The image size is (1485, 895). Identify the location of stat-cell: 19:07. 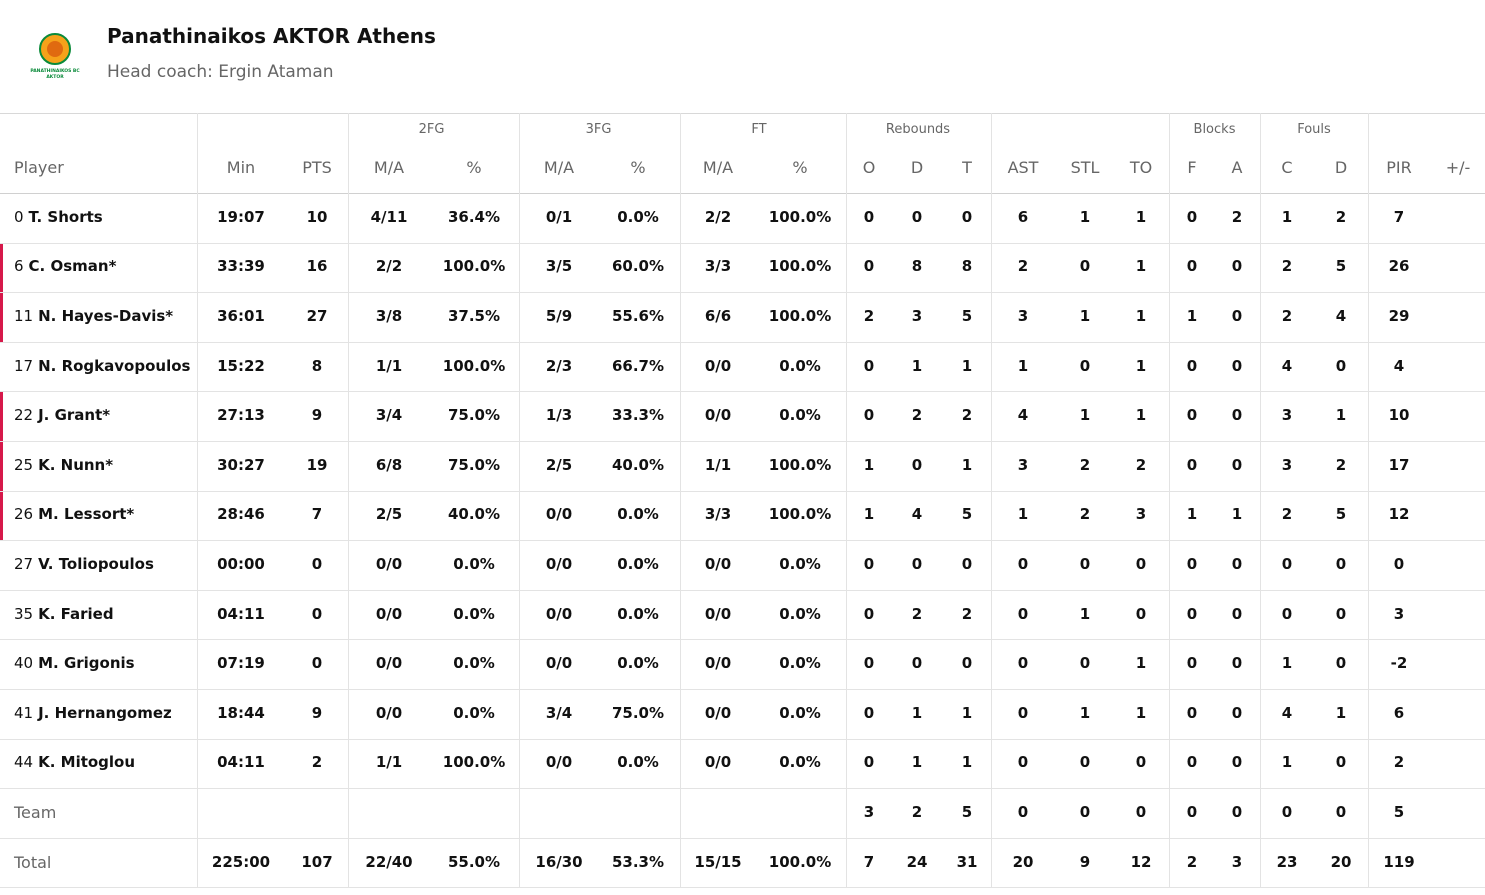
(241, 216).